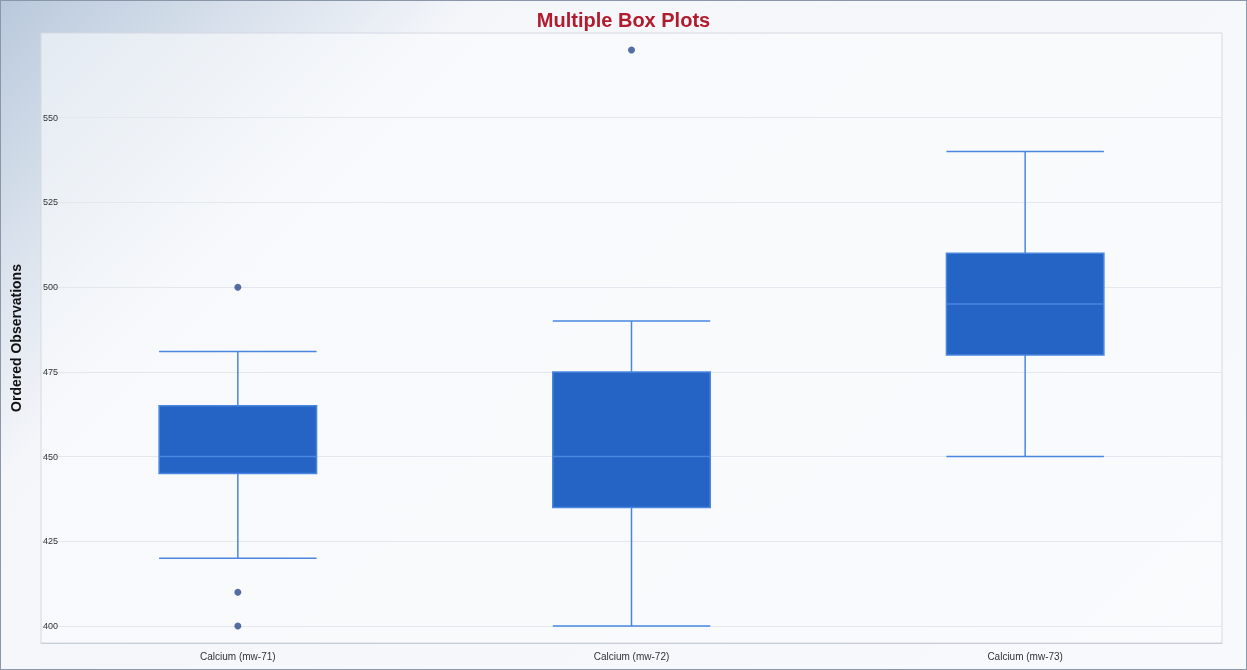 This screenshot has width=1247, height=670. I want to click on y-tick-label: 550, so click(51, 117).